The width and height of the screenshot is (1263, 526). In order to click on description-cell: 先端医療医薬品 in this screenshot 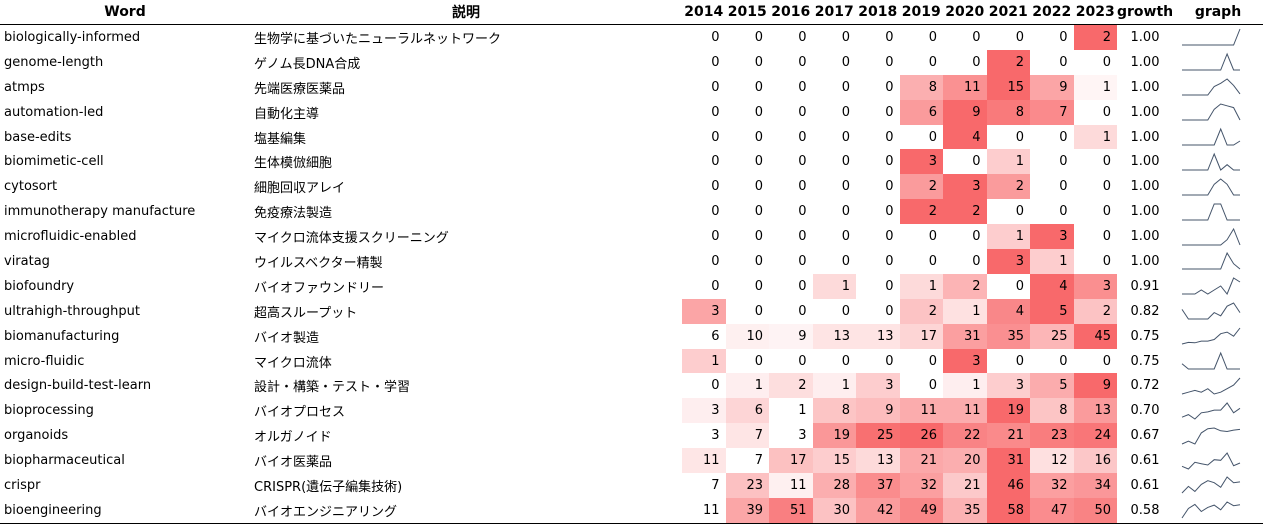, I will do `click(300, 89)`.